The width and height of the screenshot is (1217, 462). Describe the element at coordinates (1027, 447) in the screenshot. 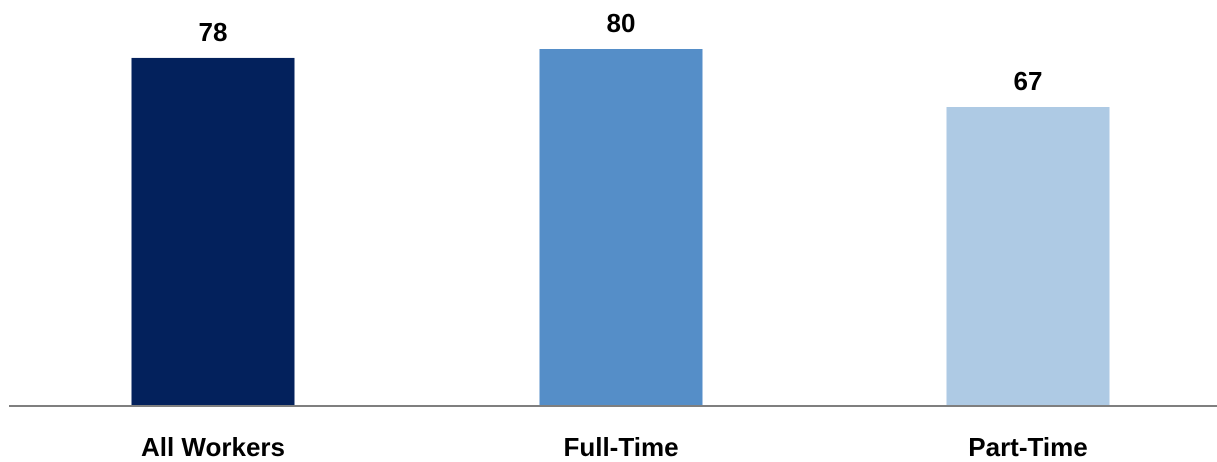

I see `x-tick-label-2: Part-Time` at that location.